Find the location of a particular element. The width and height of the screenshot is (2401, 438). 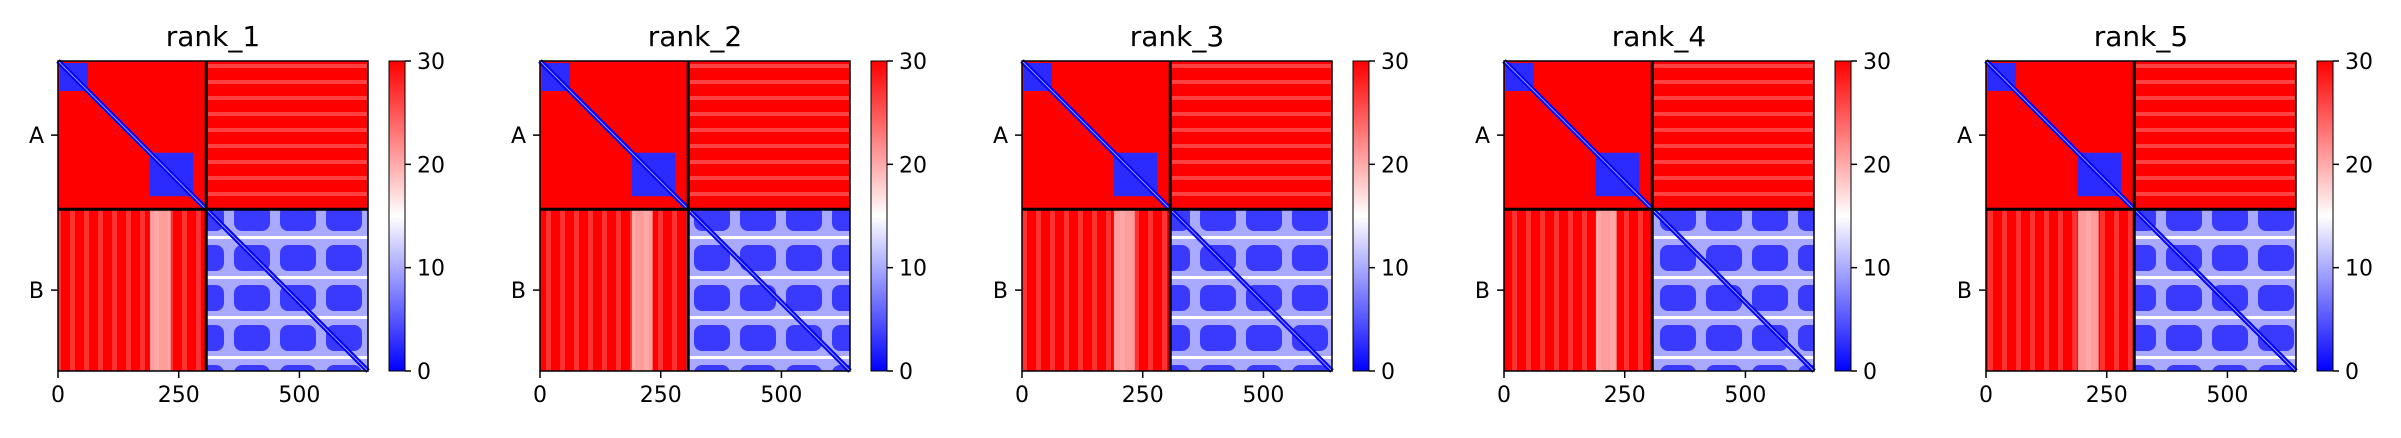

panel-title: rank_3 is located at coordinates (1177, 36).